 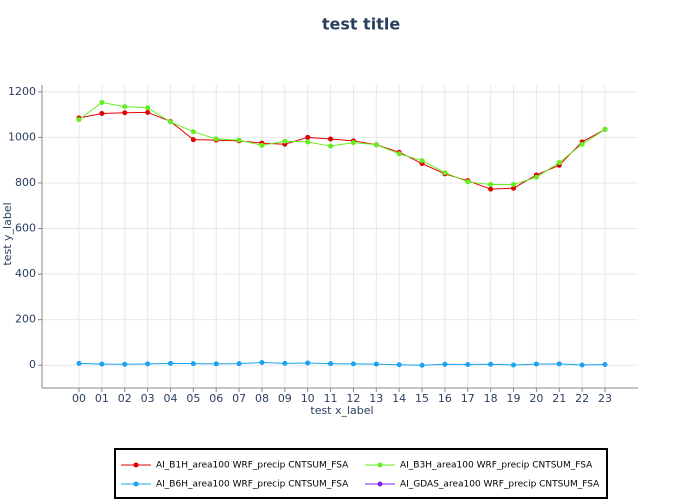 I want to click on legend-label: AI_B6H_area100 WRF_precip CNTSUM_FSA, so click(x=252, y=485).